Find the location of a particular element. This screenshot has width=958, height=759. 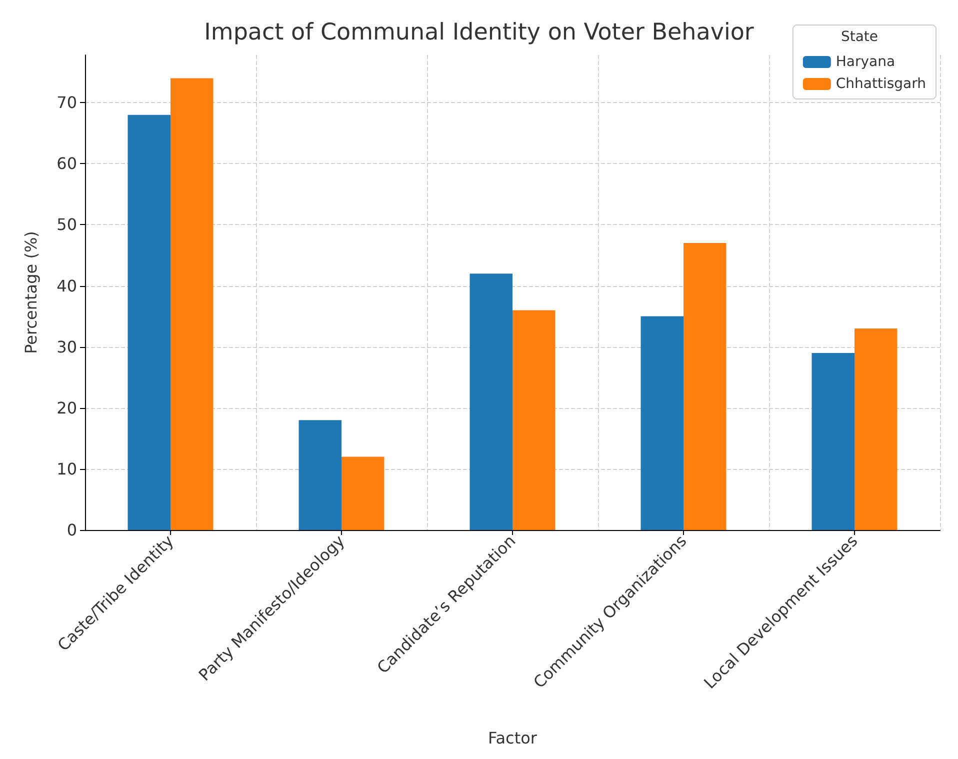

y-axis-title: Percentage (%) is located at coordinates (31, 292).